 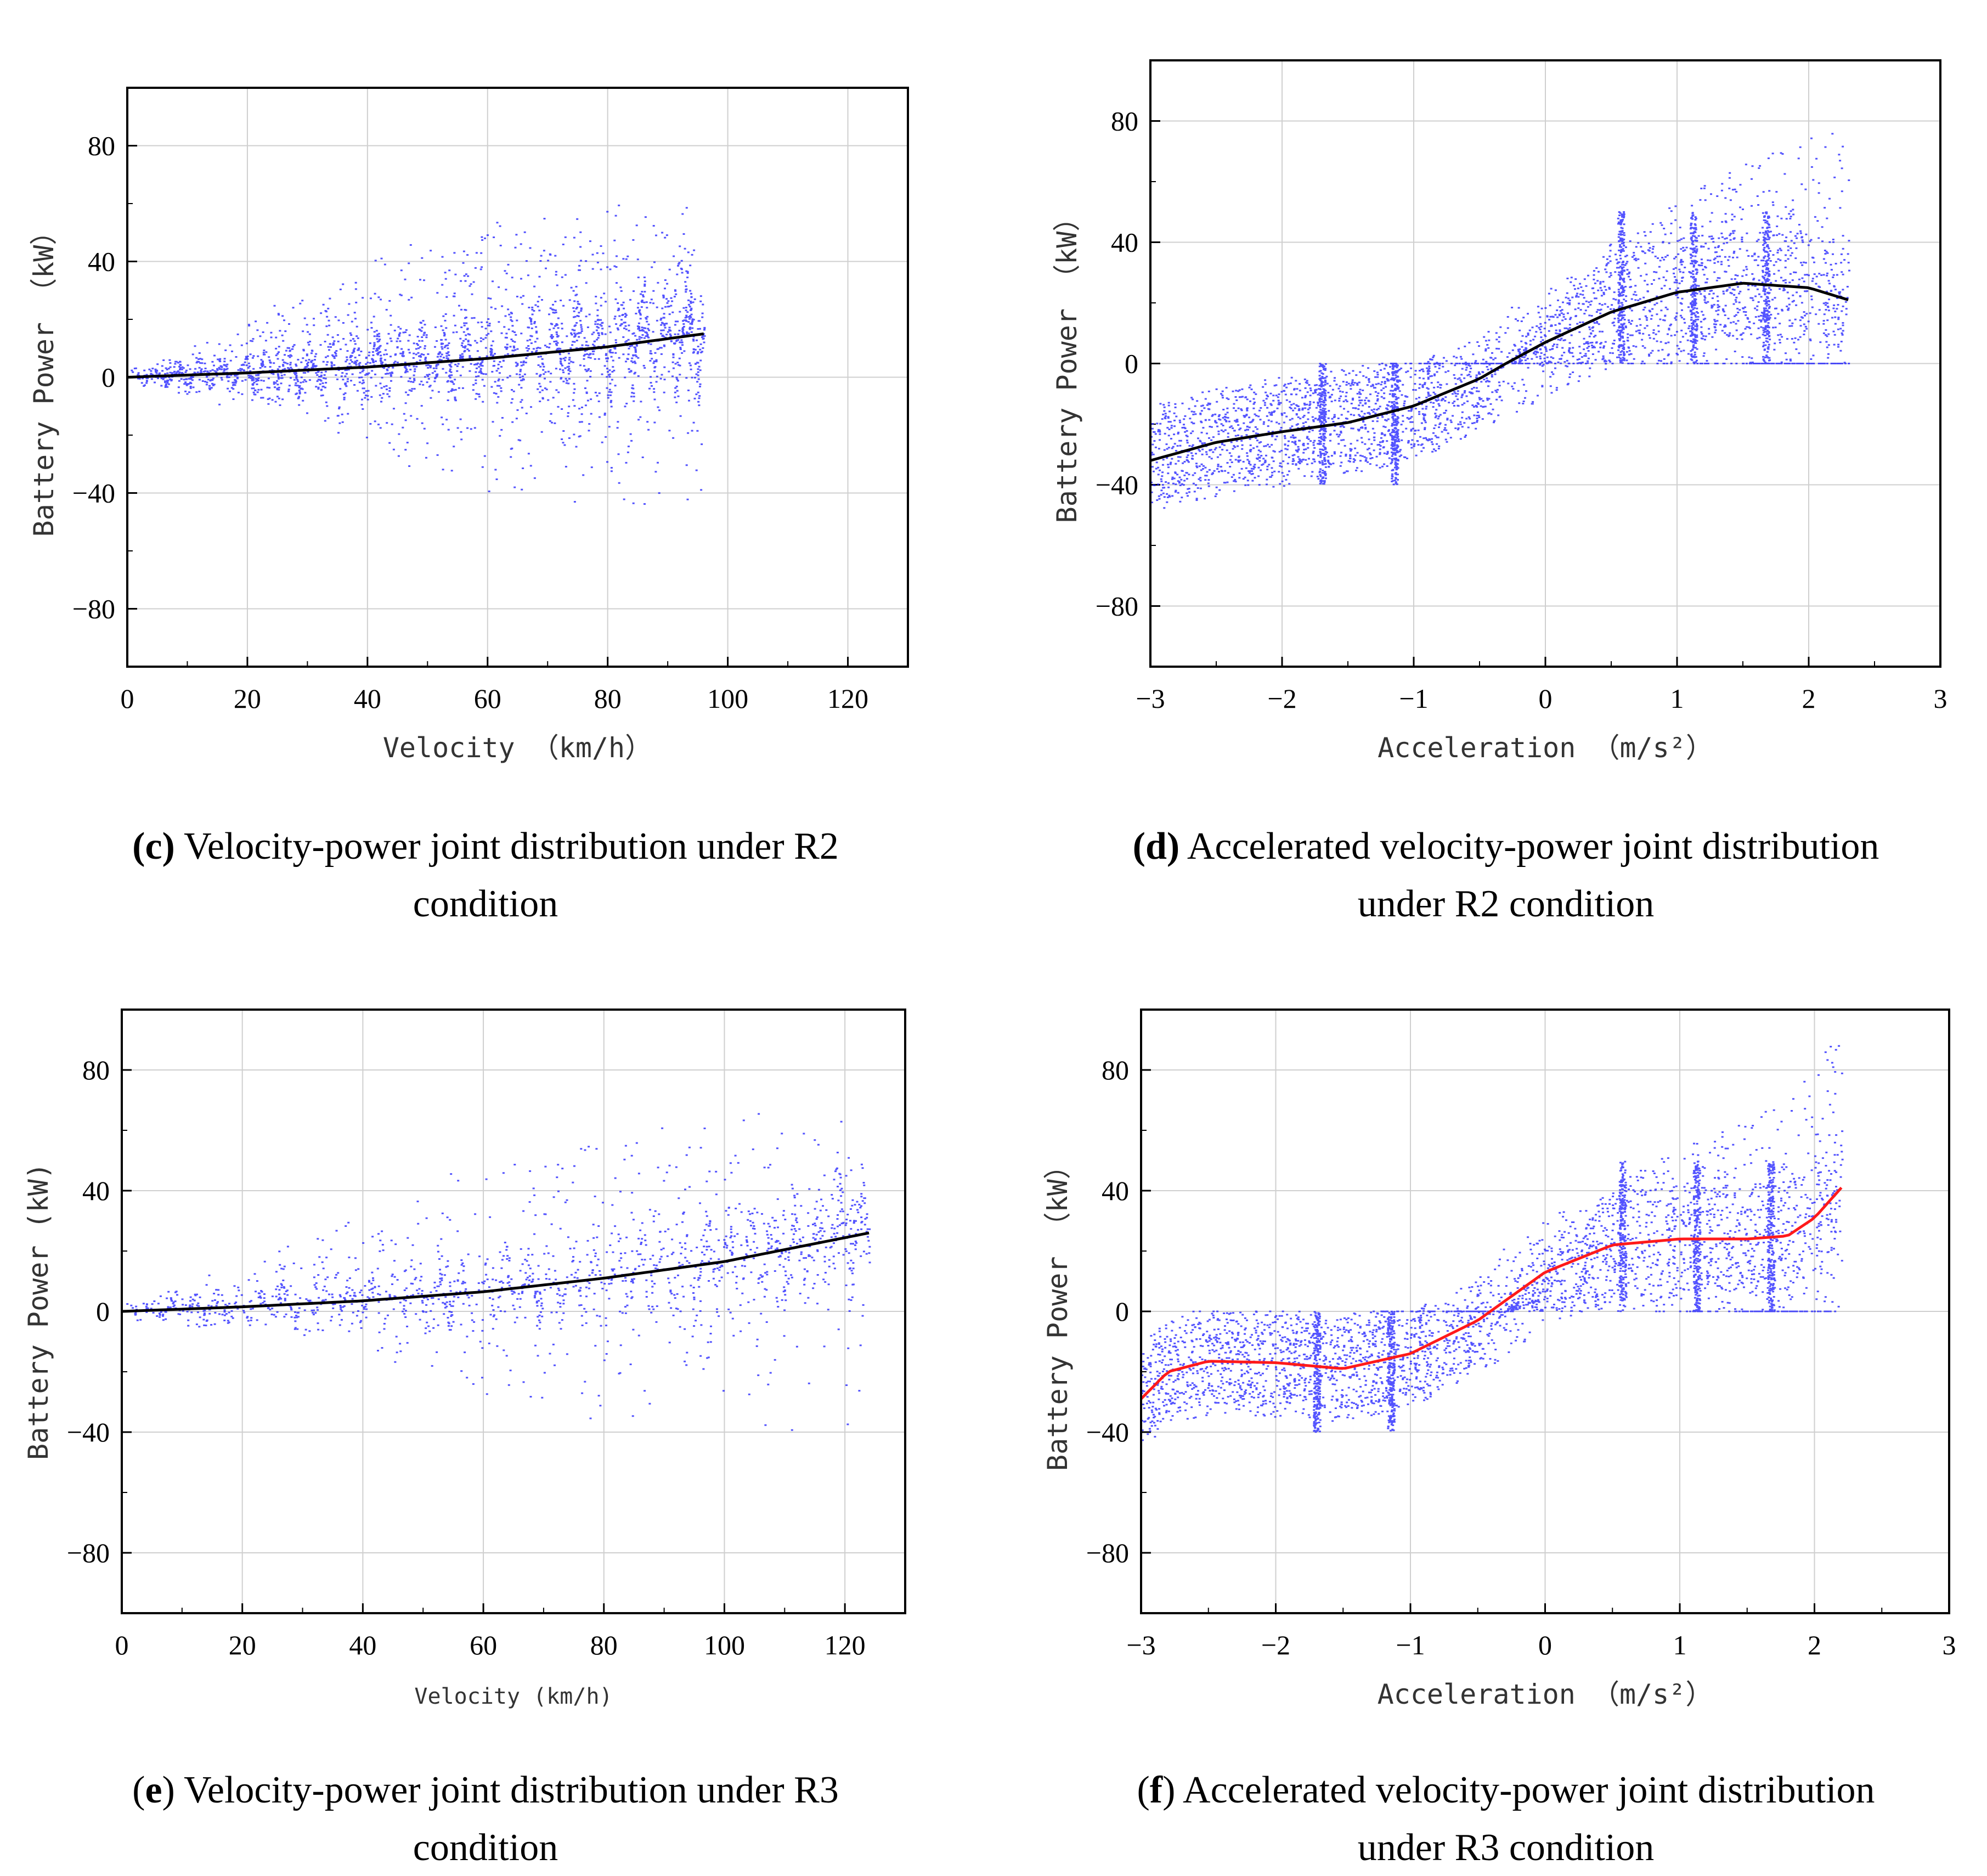 I want to click on caption-d-tag: d, so click(x=1156, y=846).